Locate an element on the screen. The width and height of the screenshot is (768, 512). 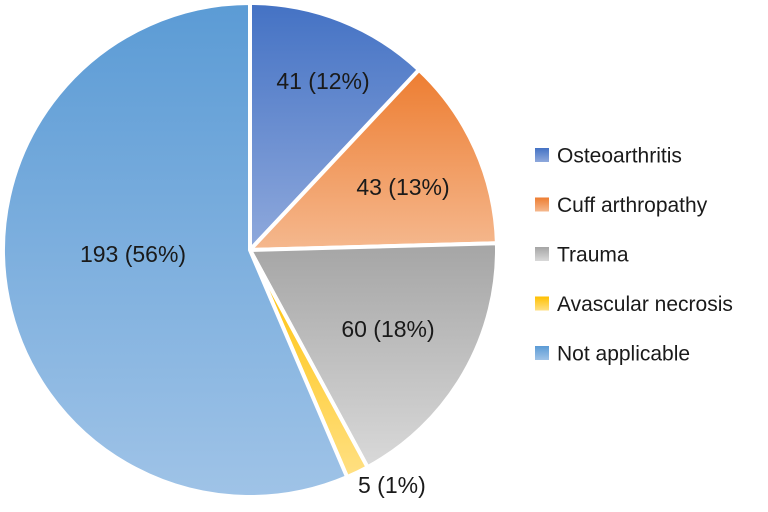
legend-label: Cuff arthropathy is located at coordinates (632, 205).